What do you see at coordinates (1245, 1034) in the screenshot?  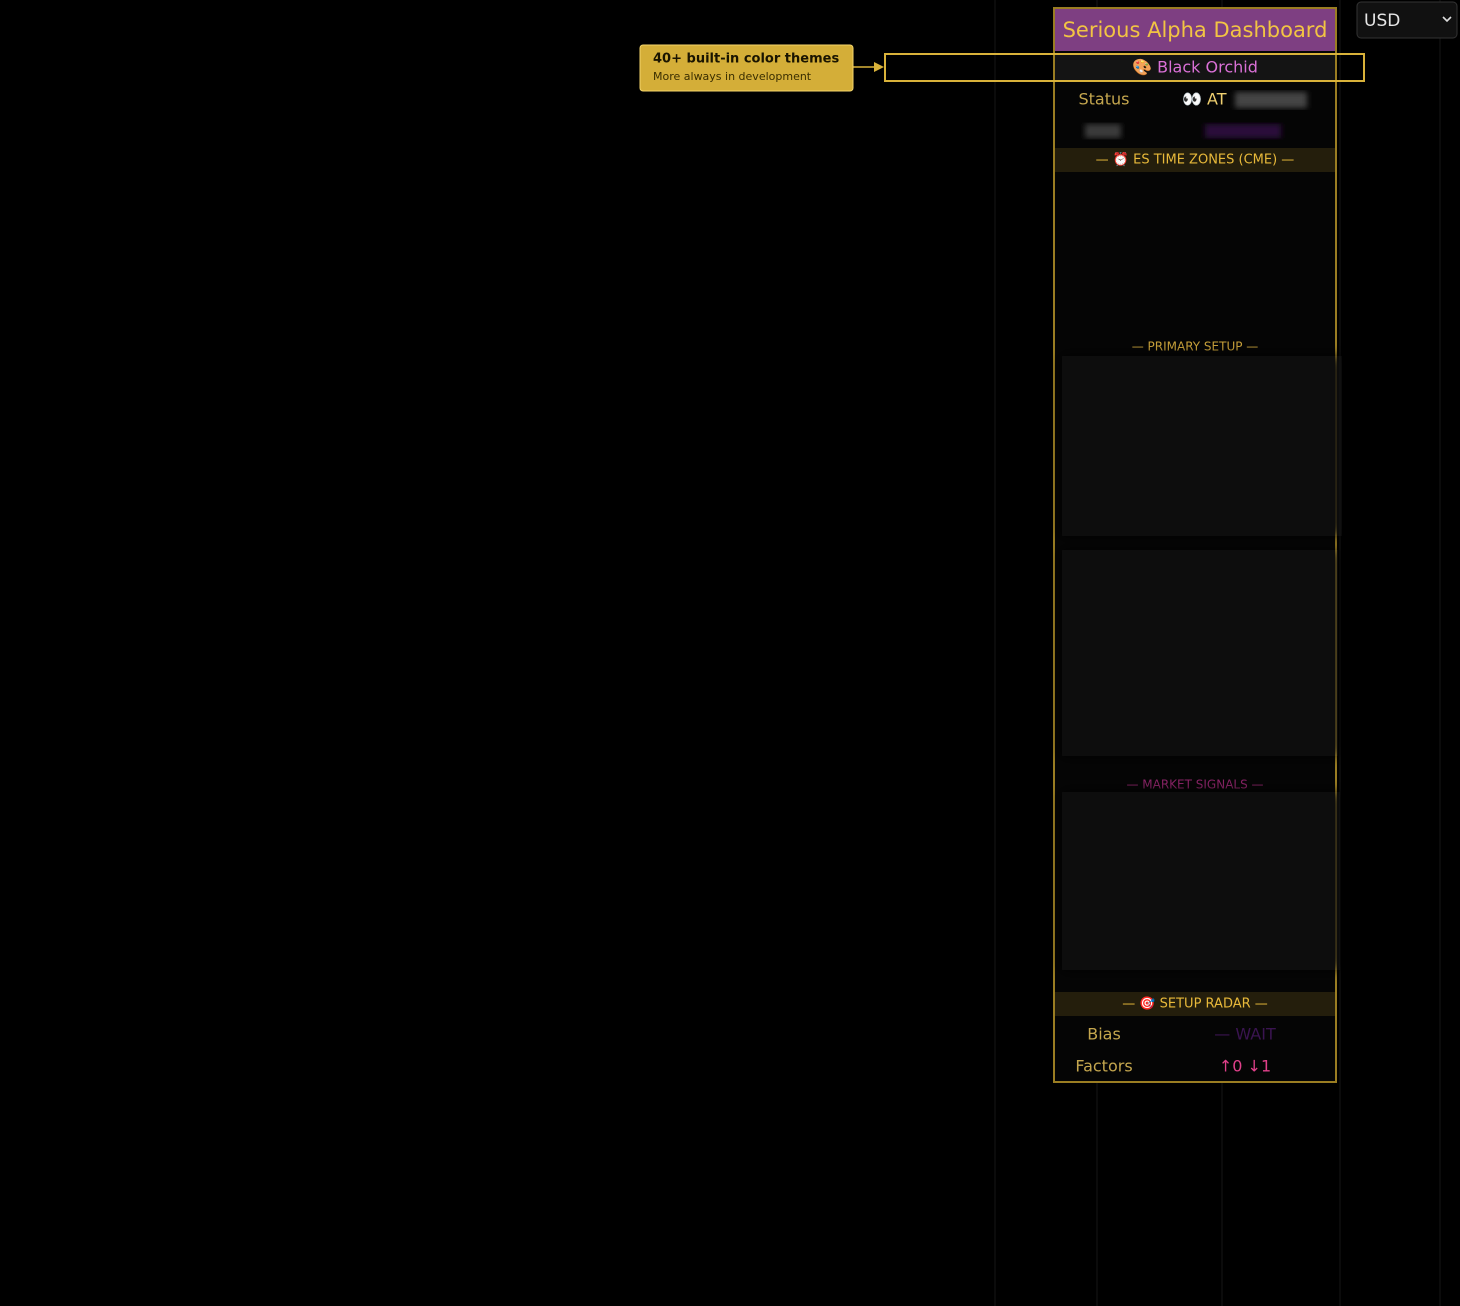 I see `bias-value: — WAIT` at bounding box center [1245, 1034].